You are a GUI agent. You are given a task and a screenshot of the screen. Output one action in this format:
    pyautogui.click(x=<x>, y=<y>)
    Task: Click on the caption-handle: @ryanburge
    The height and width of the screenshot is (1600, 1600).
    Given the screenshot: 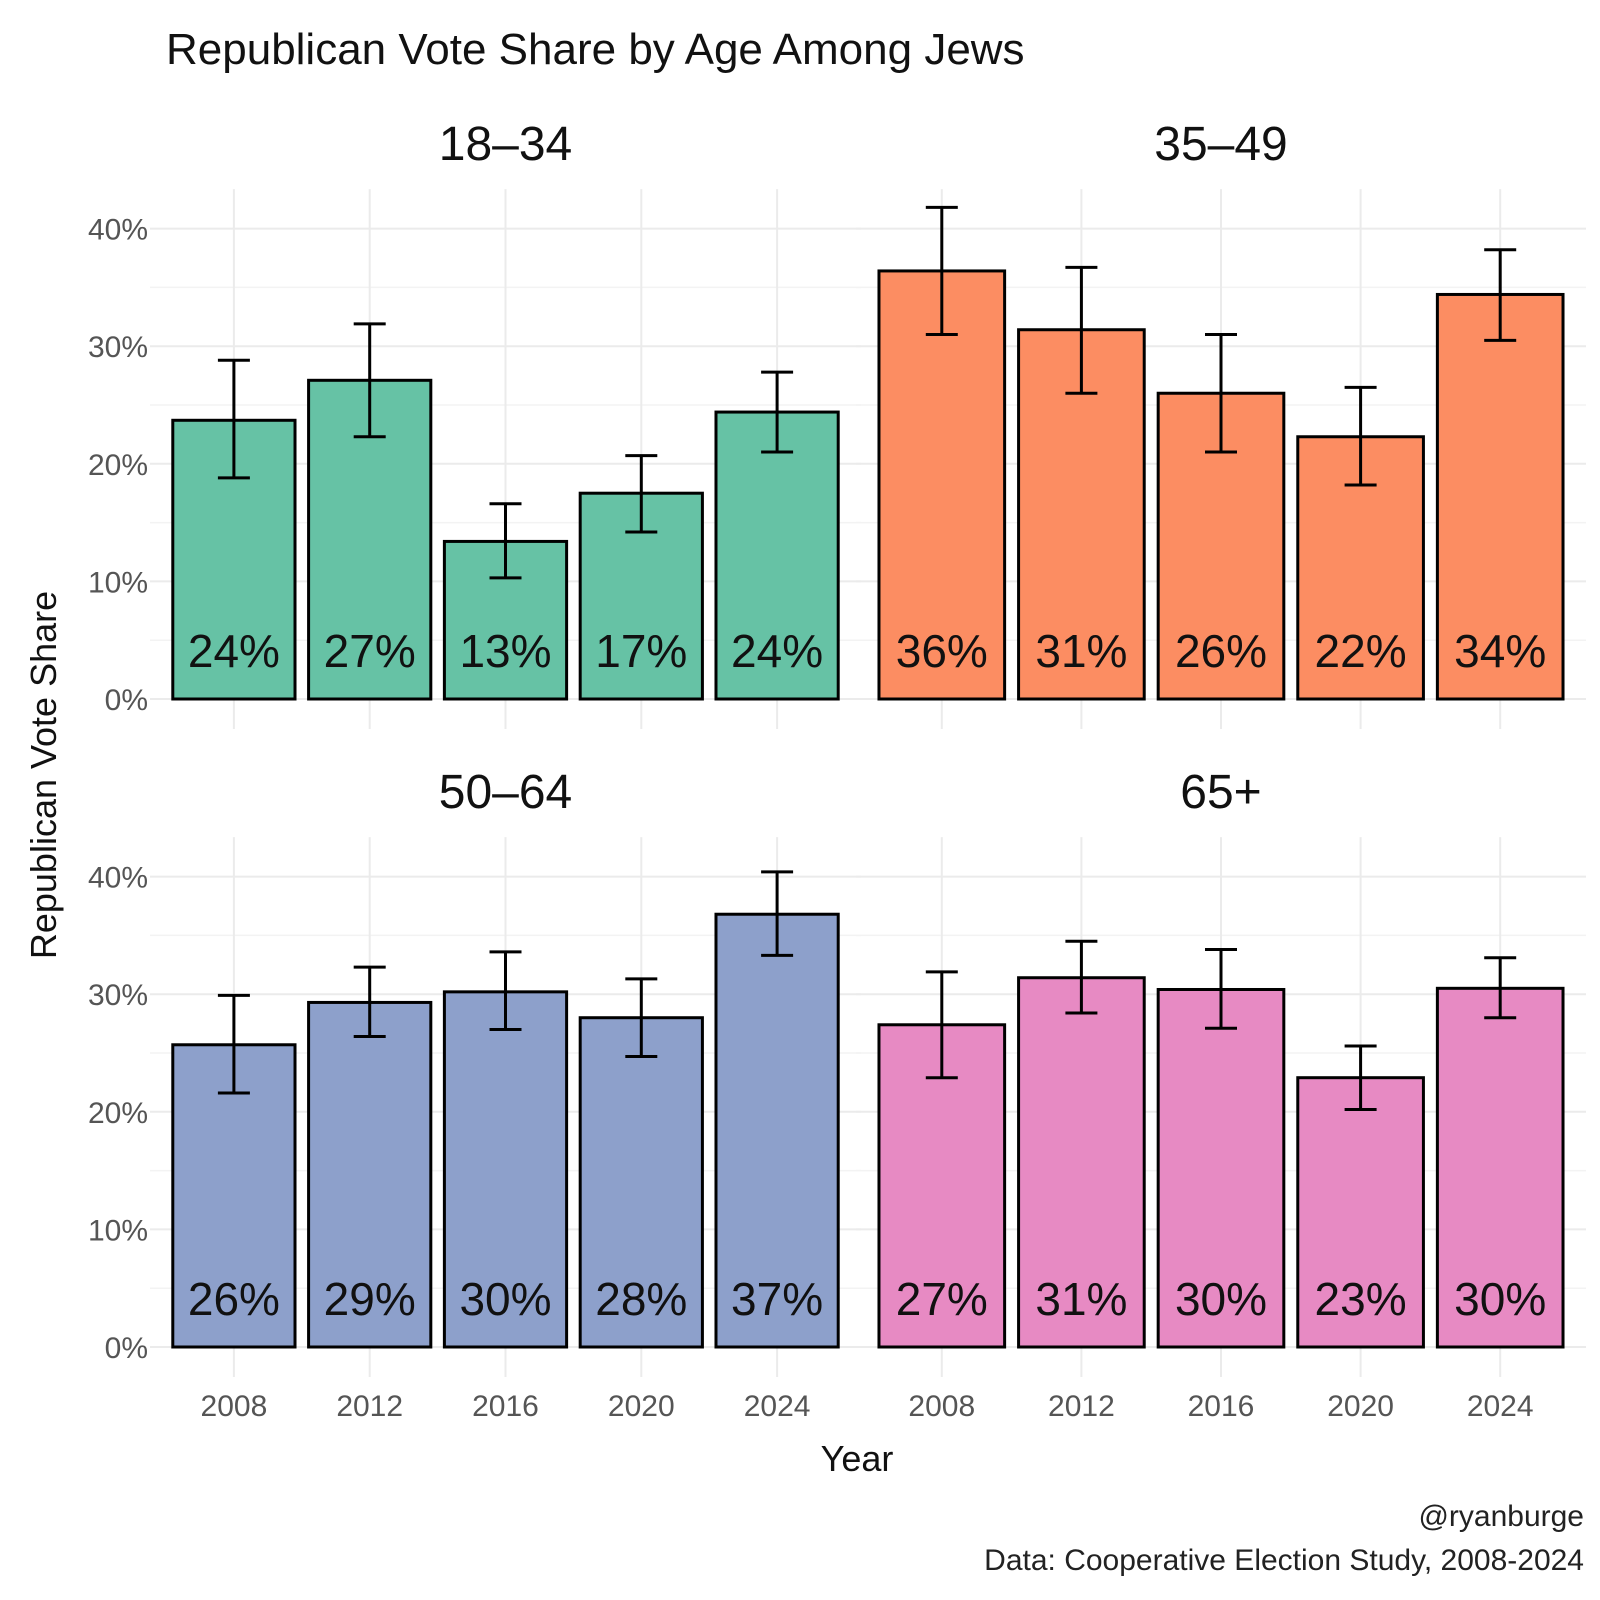 What is the action you would take?
    pyautogui.click(x=1501, y=1516)
    